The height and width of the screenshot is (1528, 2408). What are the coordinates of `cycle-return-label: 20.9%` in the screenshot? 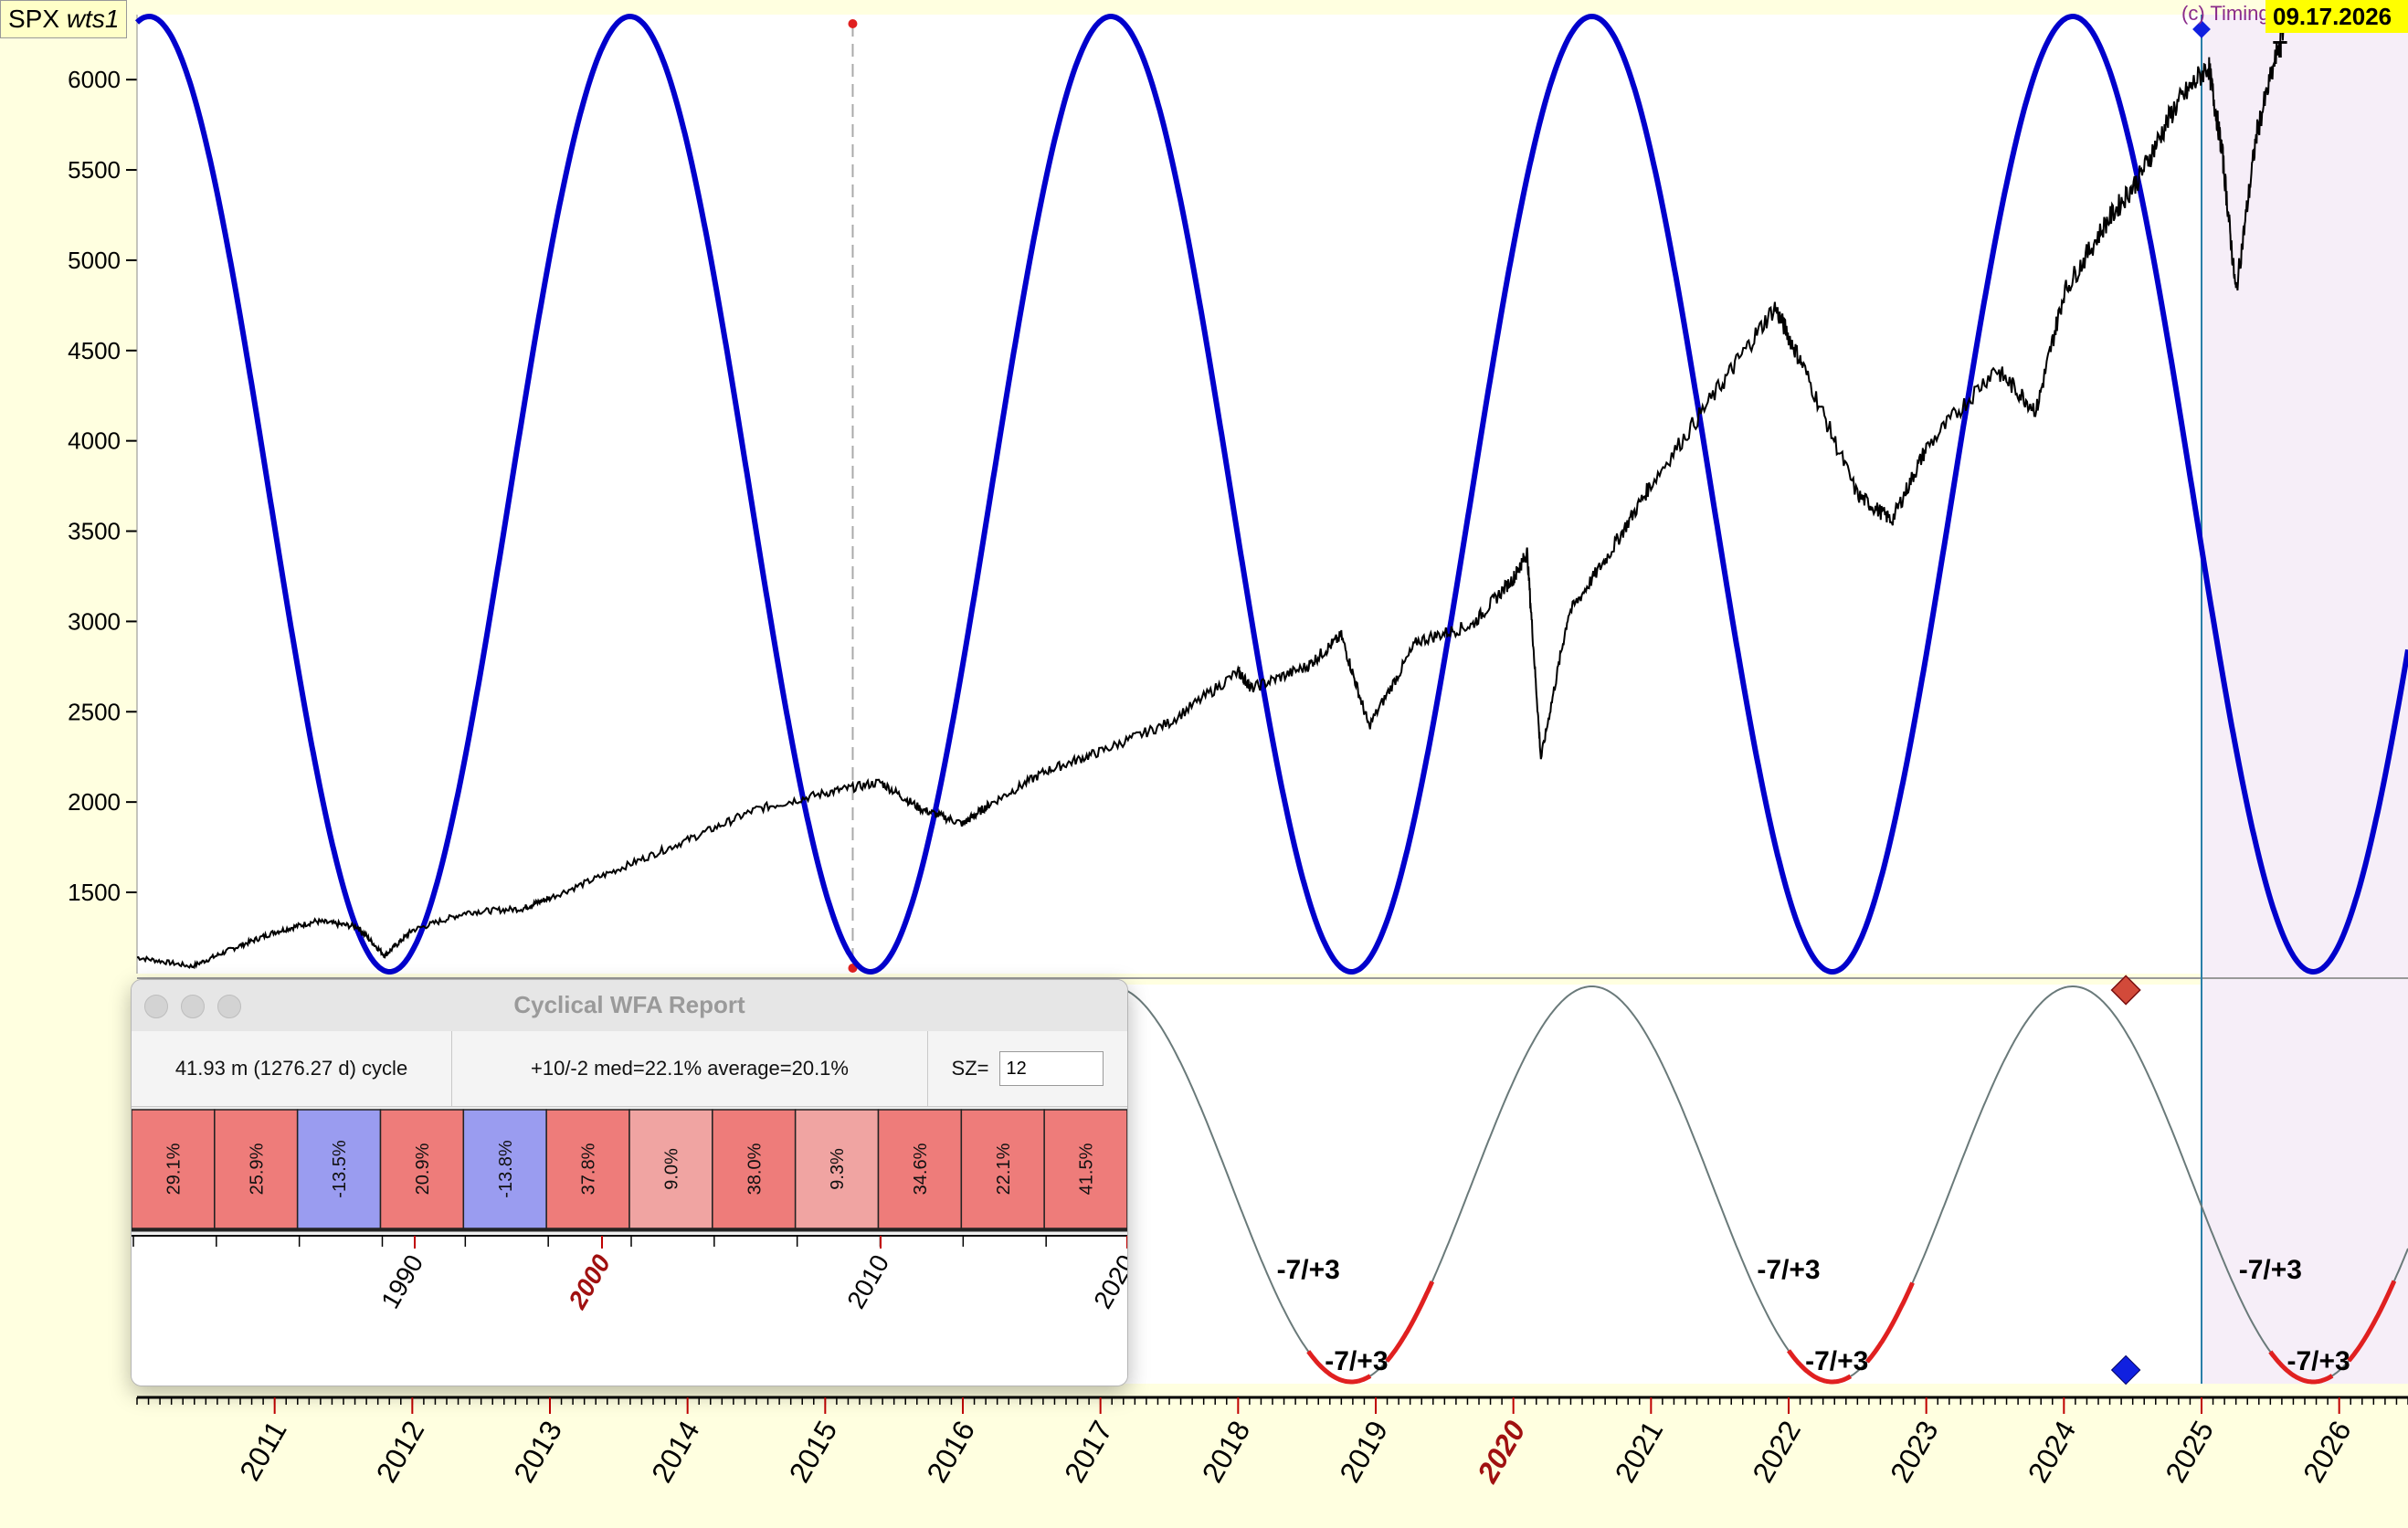 It's located at (423, 1169).